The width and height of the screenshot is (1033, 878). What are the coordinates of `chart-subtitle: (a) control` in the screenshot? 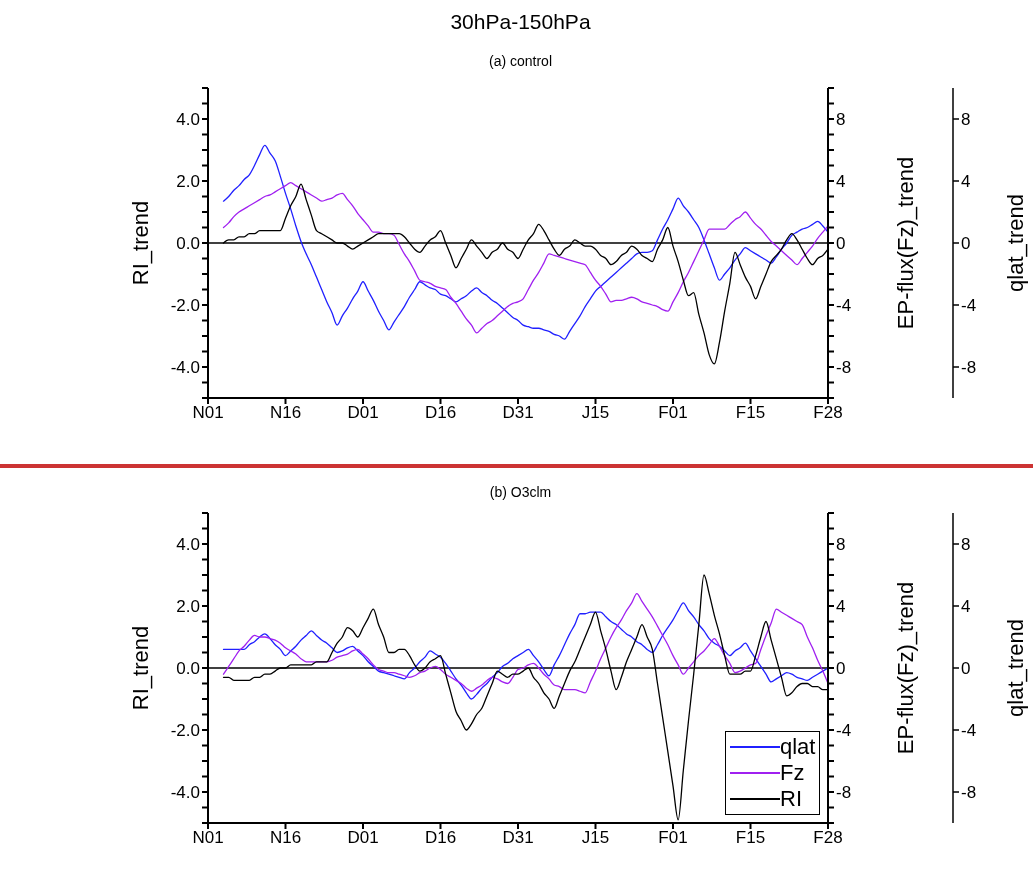 It's located at (520, 61).